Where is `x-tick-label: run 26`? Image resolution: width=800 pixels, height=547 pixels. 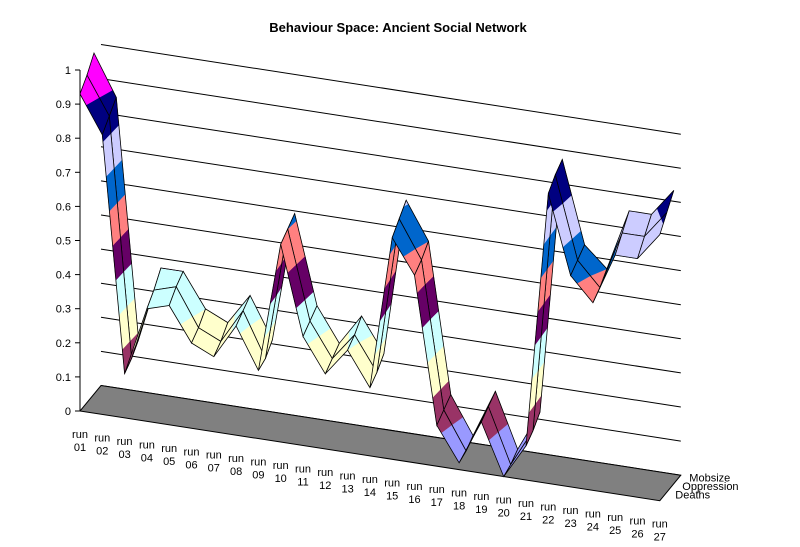 x-tick-label: run 26 is located at coordinates (638, 527).